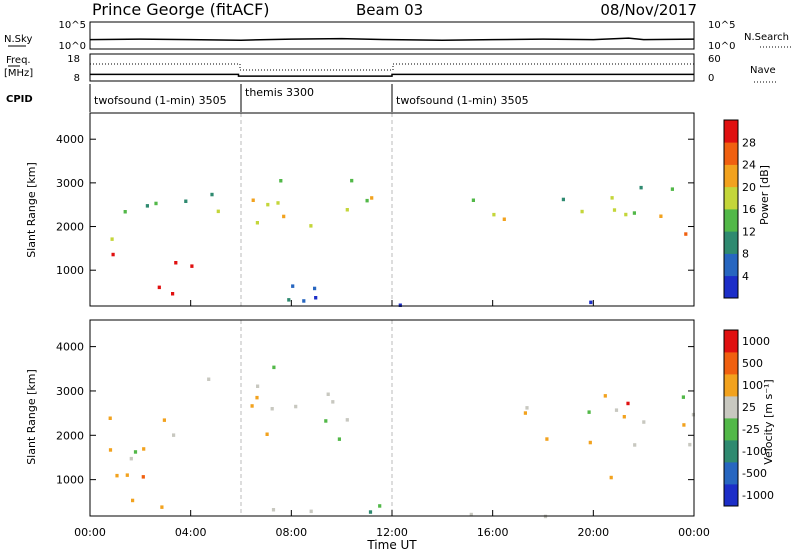 This screenshot has width=800, height=554. What do you see at coordinates (739, 209) in the screenshot?
I see `power-colorbar: 4 8 12 16 20 24 28` at bounding box center [739, 209].